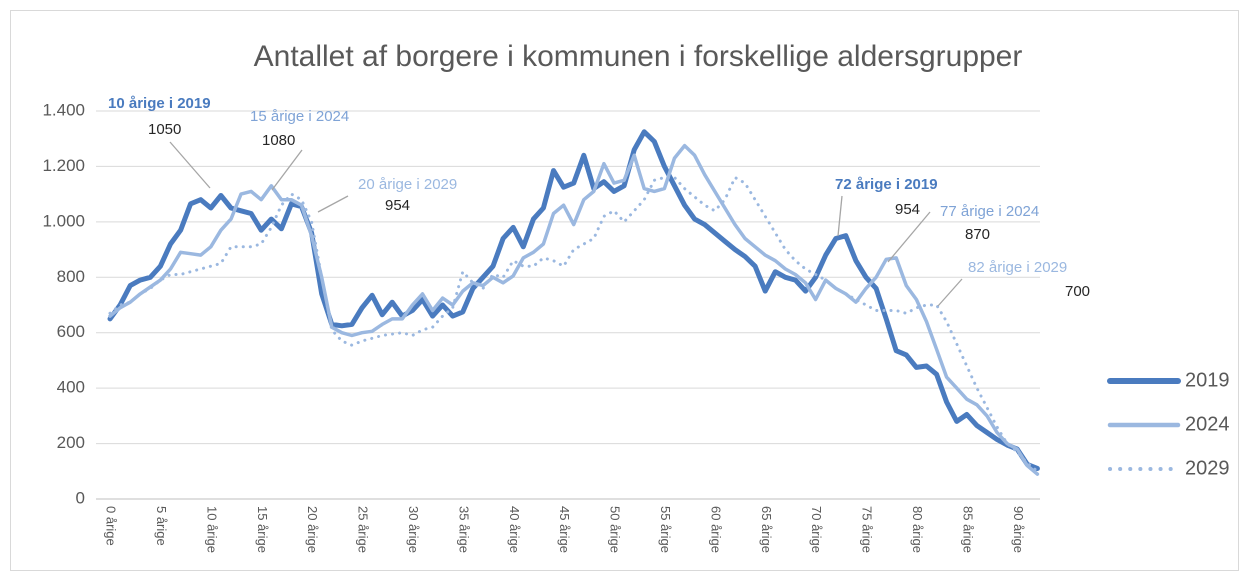 This screenshot has height=581, width=1249. Describe the element at coordinates (413, 529) in the screenshot. I see `x-tick-label: 30 årige` at that location.